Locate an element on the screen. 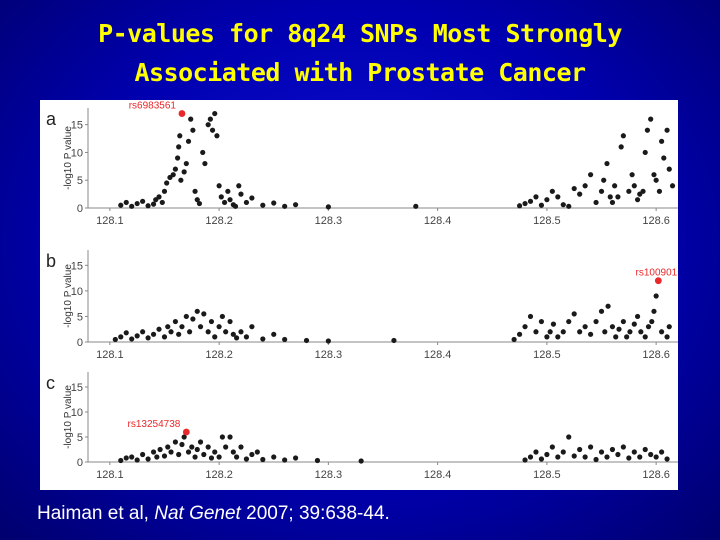 Image resolution: width=720 pixels, height=540 pixels. y-axis-label: -log10 P value is located at coordinates (68, 296).